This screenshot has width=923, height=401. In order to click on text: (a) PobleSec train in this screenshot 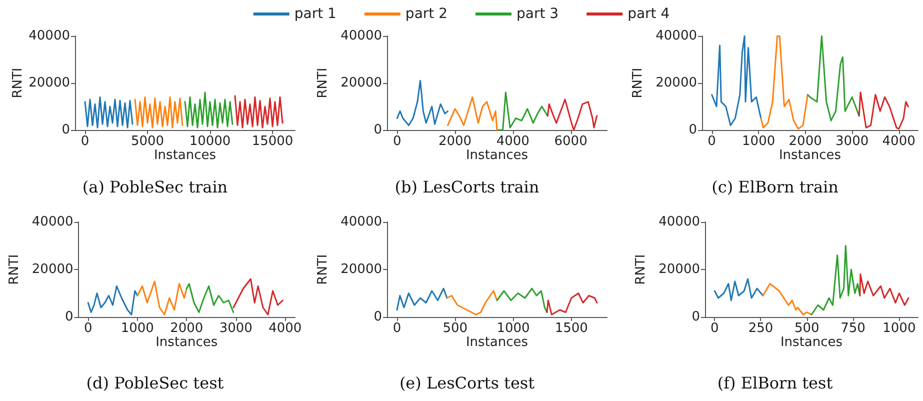, I will do `click(155, 187)`.